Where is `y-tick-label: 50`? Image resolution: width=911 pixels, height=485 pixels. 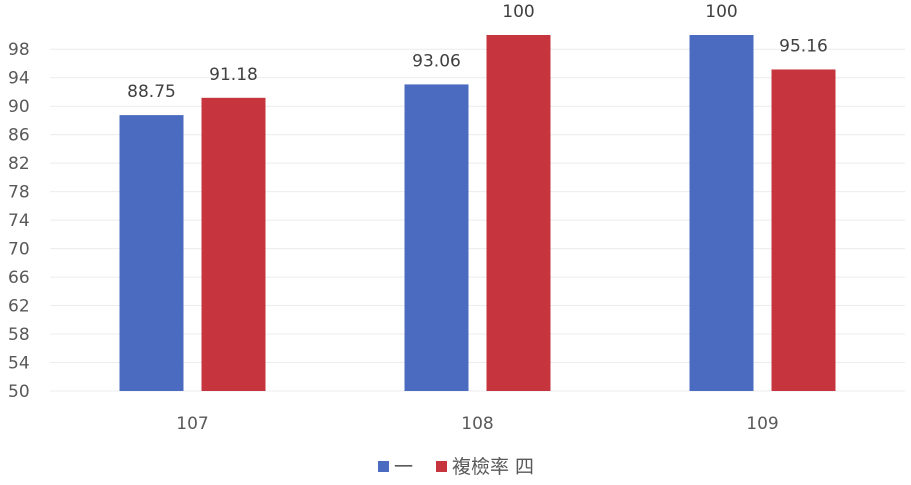
y-tick-label: 50 is located at coordinates (19, 392).